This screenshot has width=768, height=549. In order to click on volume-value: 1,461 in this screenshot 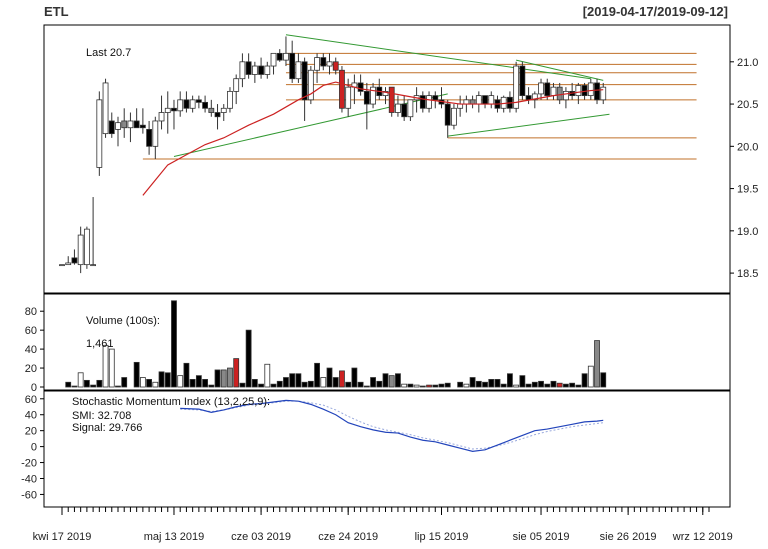, I will do `click(100, 344)`.